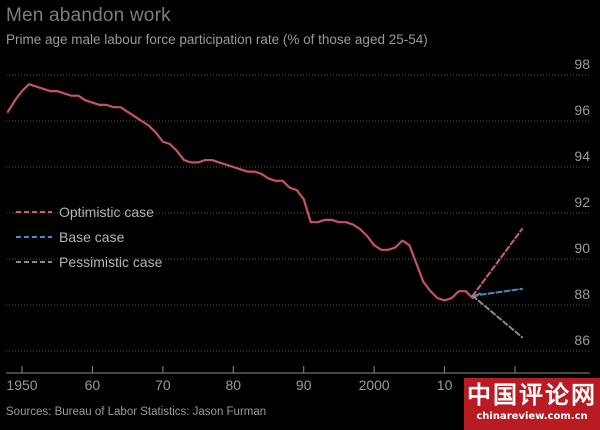 Image resolution: width=600 pixels, height=430 pixels. Describe the element at coordinates (582, 156) in the screenshot. I see `y-tick-label-94: 94` at that location.